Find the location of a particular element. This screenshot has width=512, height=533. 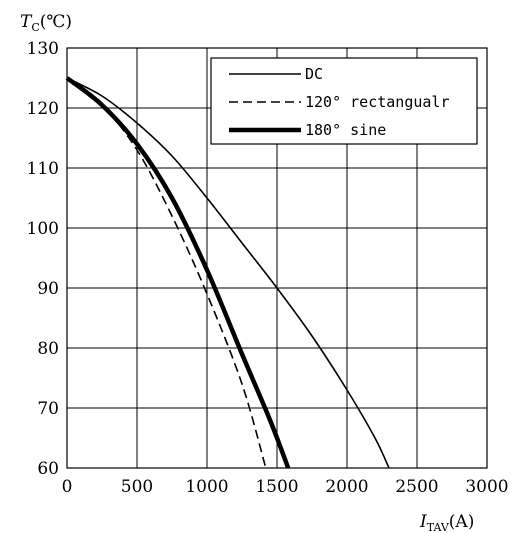

legend: DC 120° rectangualr 180° sine is located at coordinates (344, 101).